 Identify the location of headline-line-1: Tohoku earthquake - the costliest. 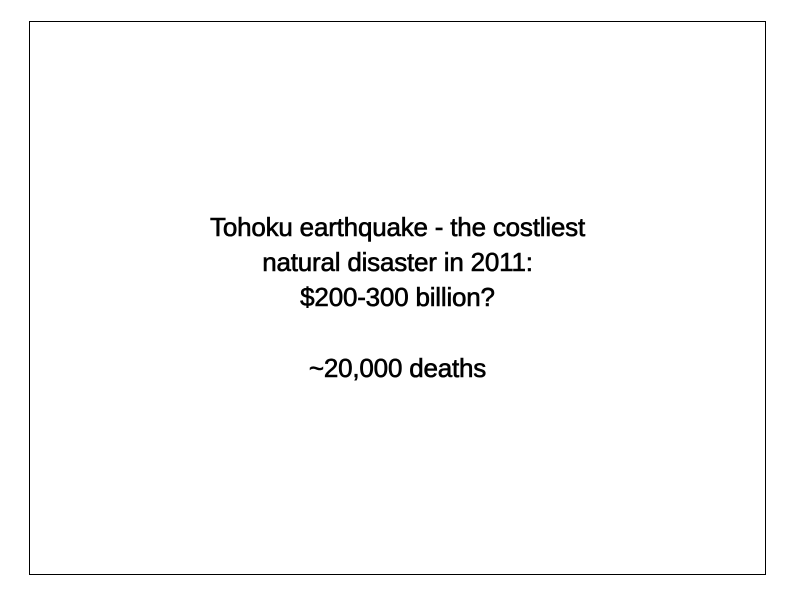
(398, 227).